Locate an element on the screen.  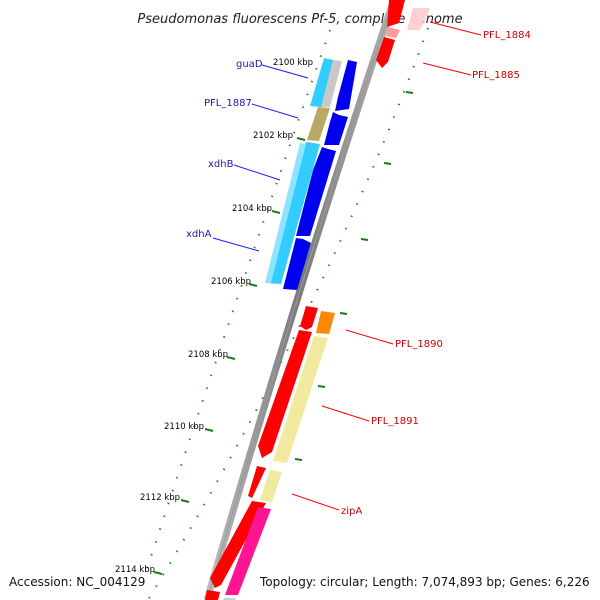
accession-text: Accession: NC_004129 is located at coordinates (77, 582).